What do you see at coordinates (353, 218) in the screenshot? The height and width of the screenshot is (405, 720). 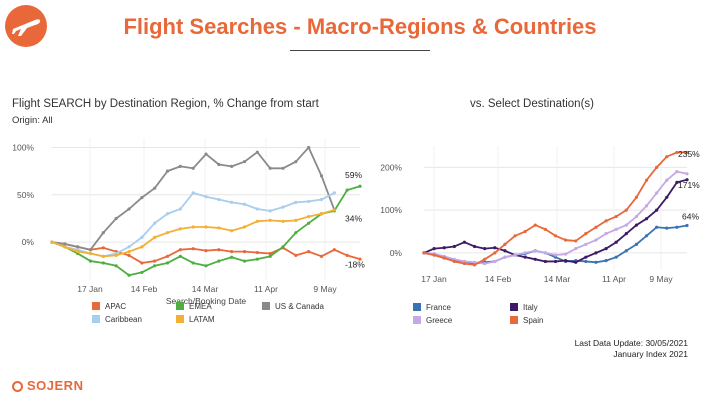 I see `end-value-label: 34%` at bounding box center [353, 218].